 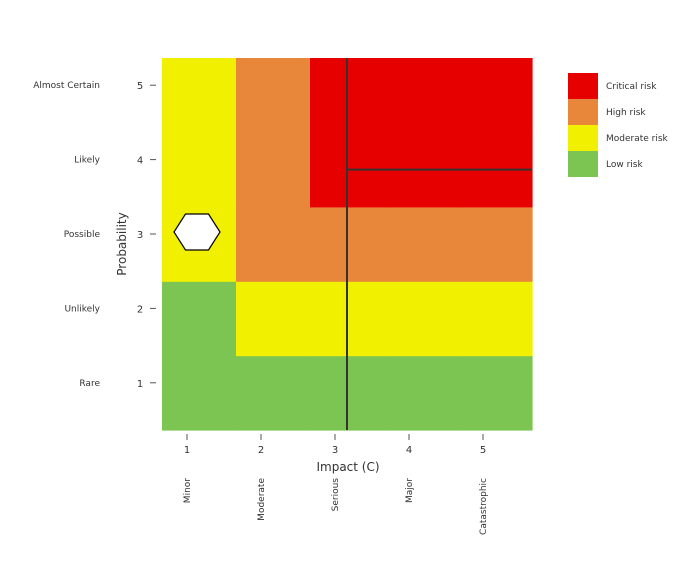 What do you see at coordinates (122, 243) in the screenshot?
I see `y-axis-title: Probability` at bounding box center [122, 243].